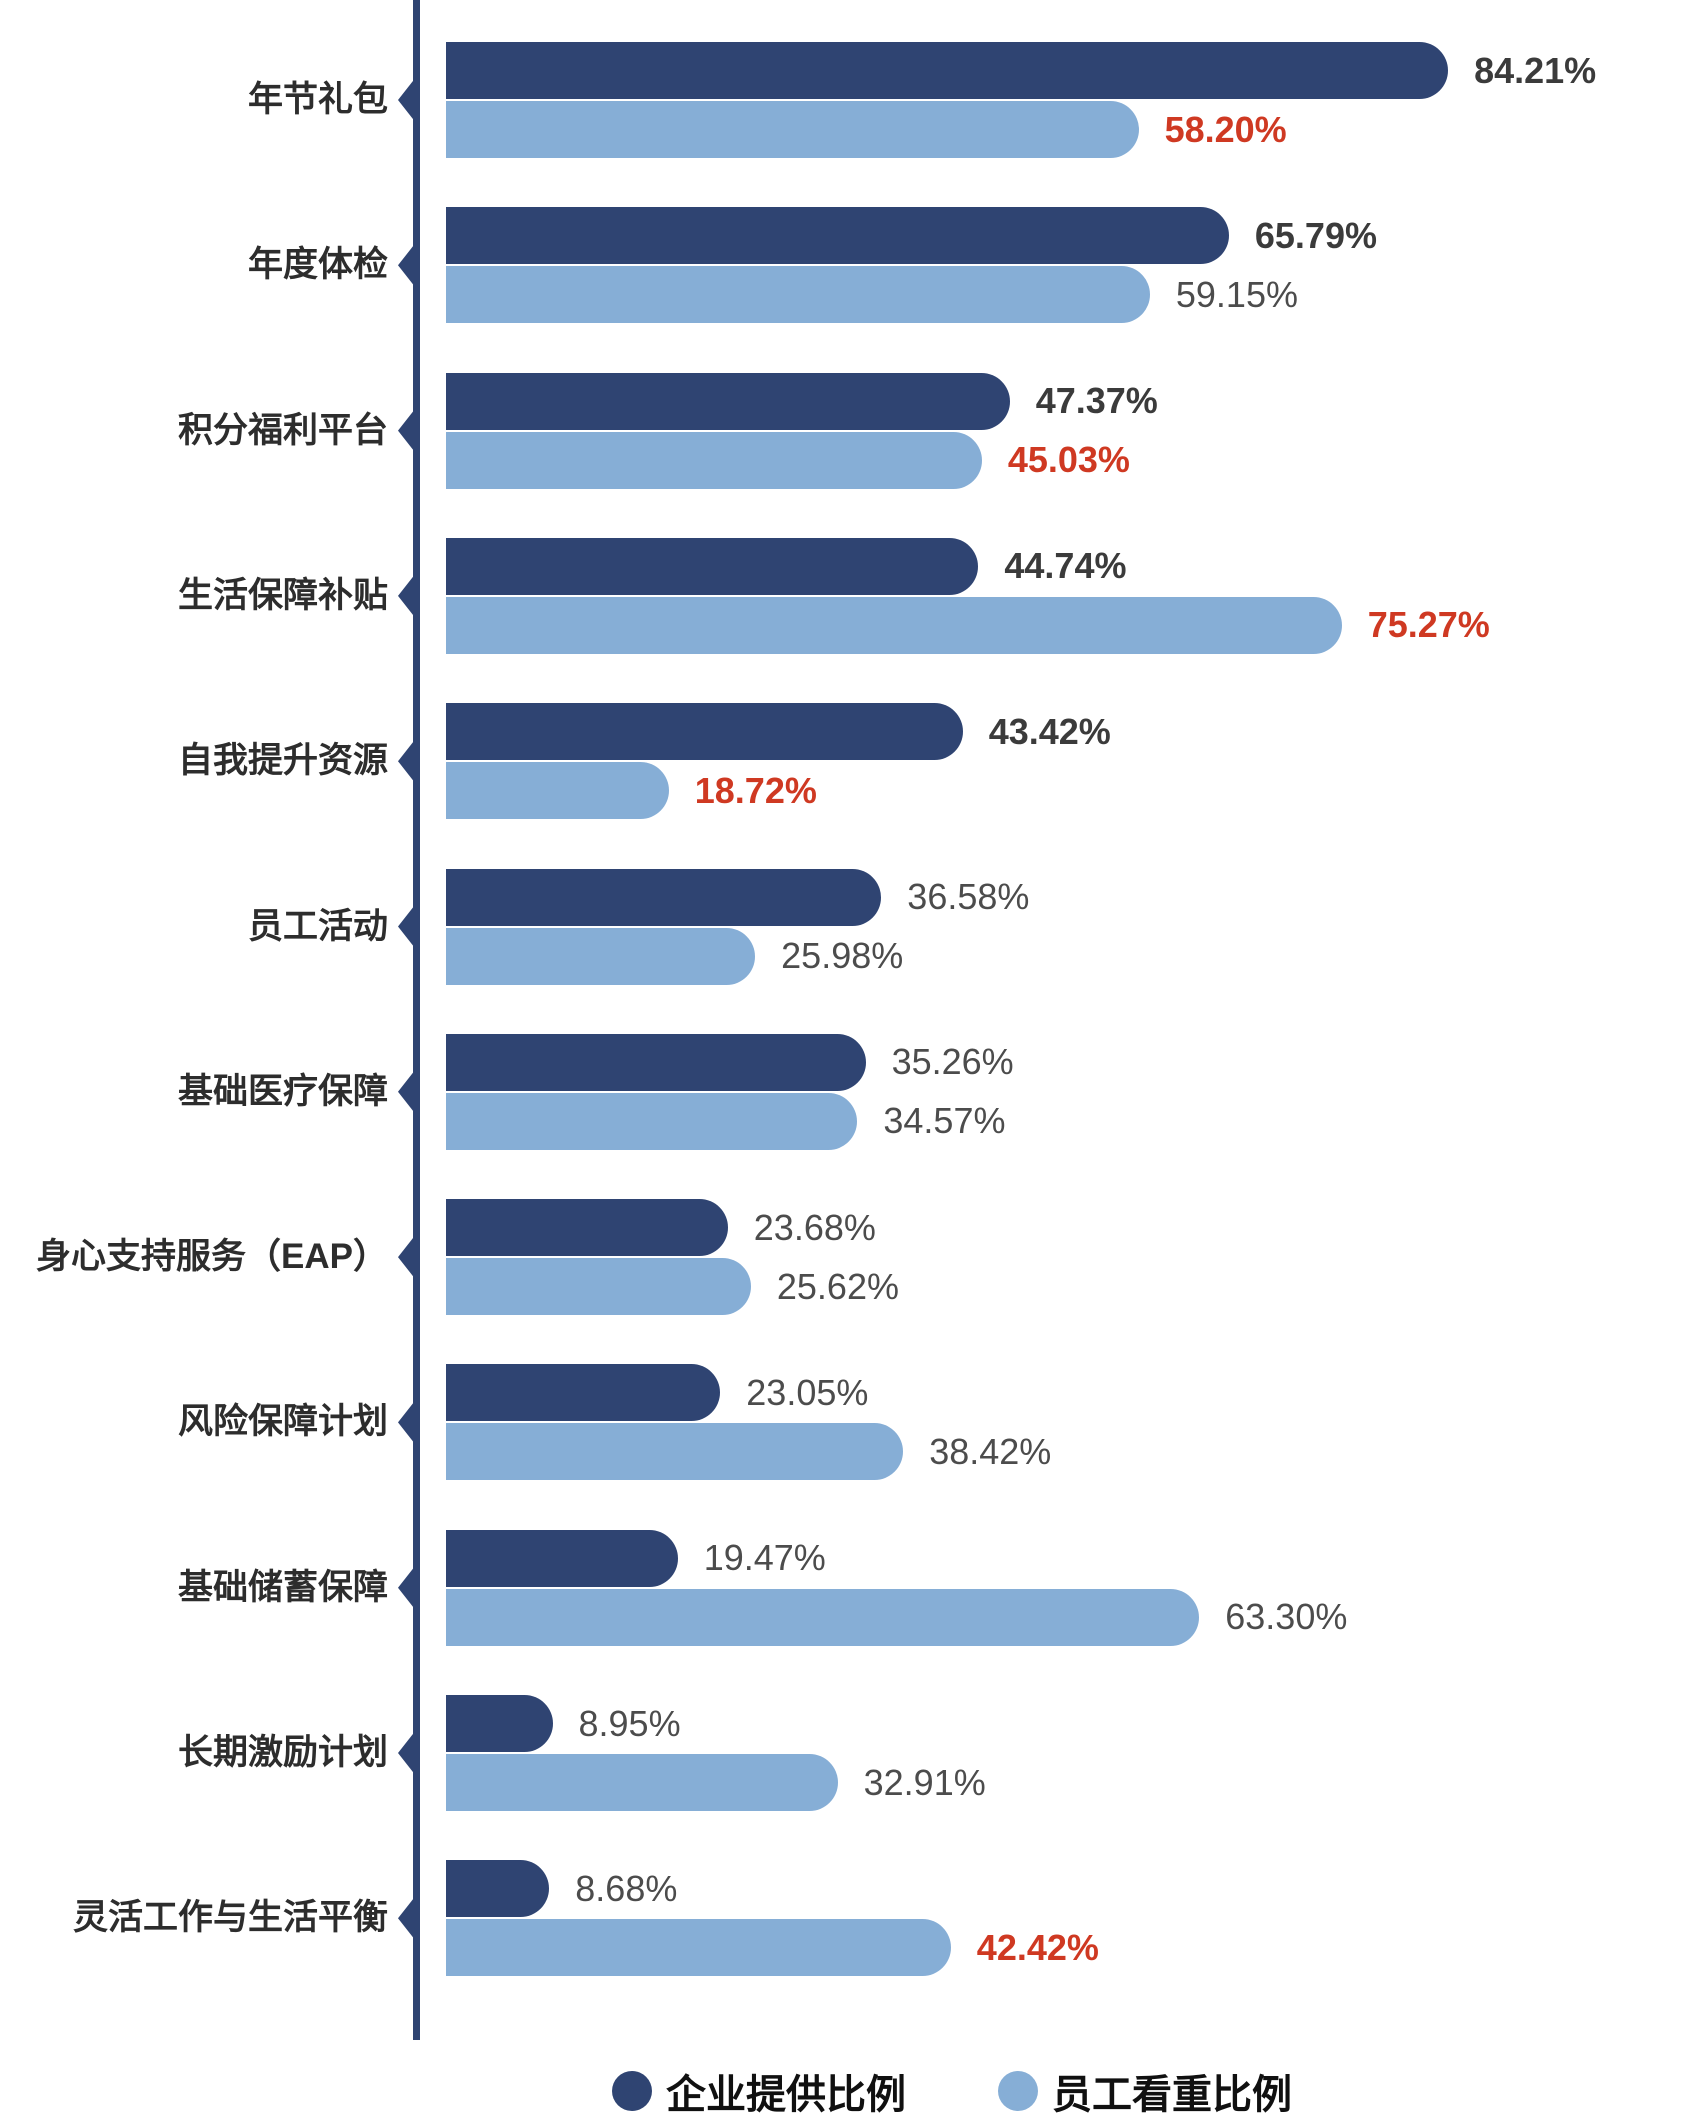  I want to click on legend: 企业提供比例 员工看重比例, so click(898, 2090).